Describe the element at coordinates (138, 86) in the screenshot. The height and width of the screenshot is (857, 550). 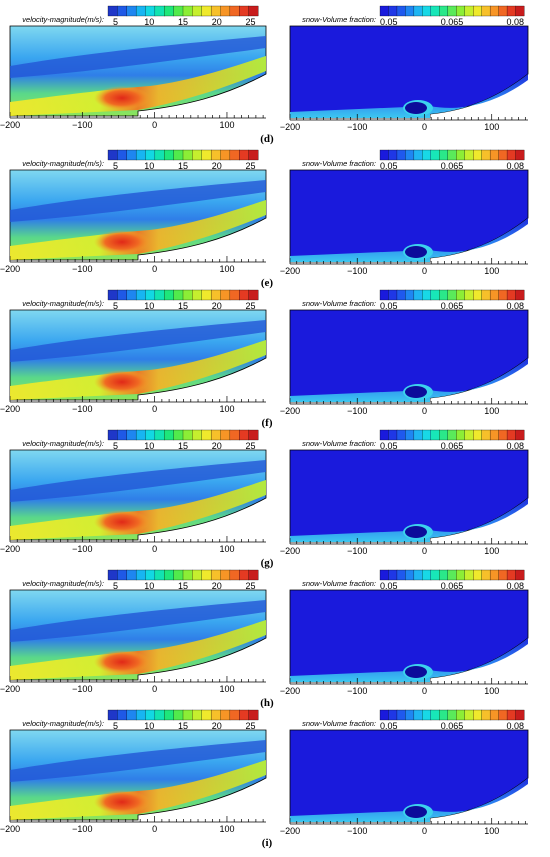
I see `jet-core` at that location.